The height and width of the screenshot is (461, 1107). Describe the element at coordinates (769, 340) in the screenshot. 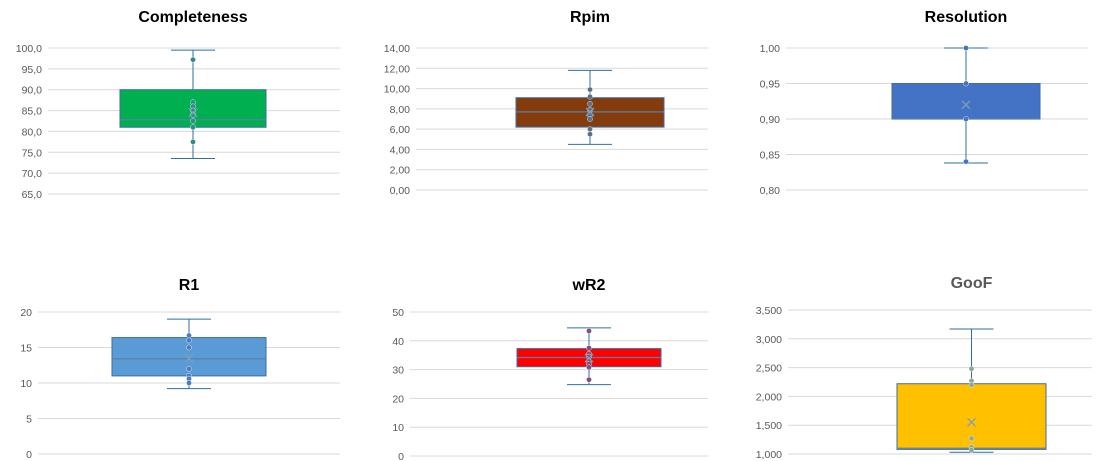

I see `y-tick-label: 3,000` at that location.